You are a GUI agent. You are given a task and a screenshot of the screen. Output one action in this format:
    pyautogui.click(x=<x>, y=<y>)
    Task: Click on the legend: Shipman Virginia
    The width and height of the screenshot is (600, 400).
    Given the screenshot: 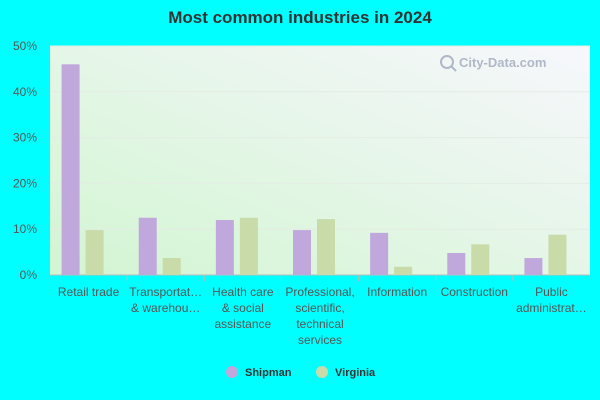 What is the action you would take?
    pyautogui.click(x=301, y=372)
    